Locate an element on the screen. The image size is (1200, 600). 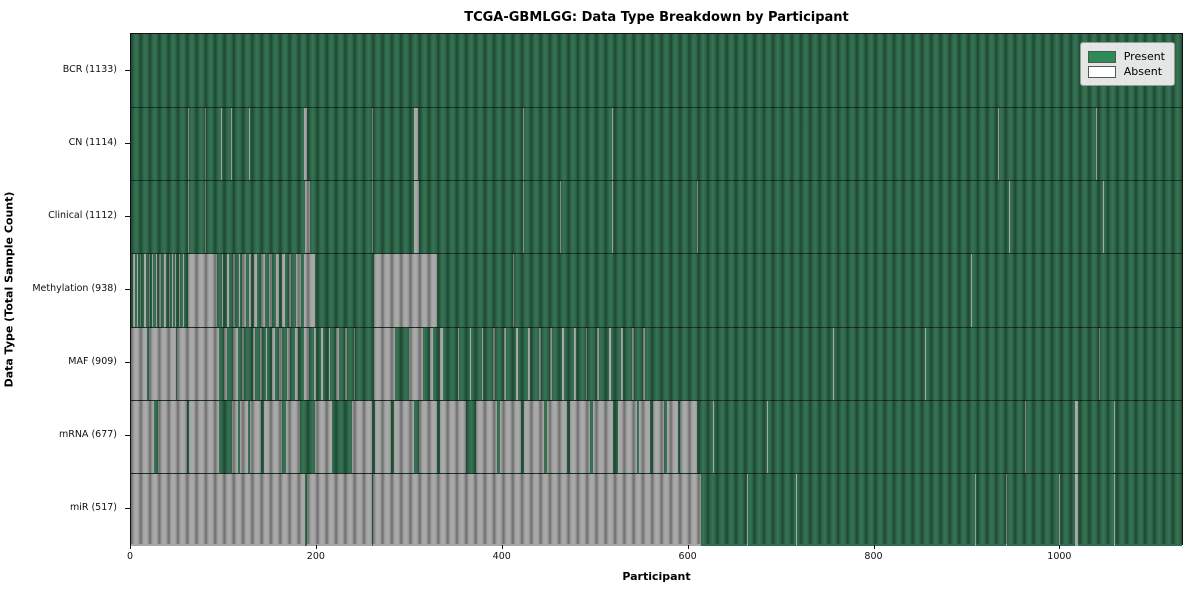
x-tick-label: 1000 is located at coordinates (1059, 556).